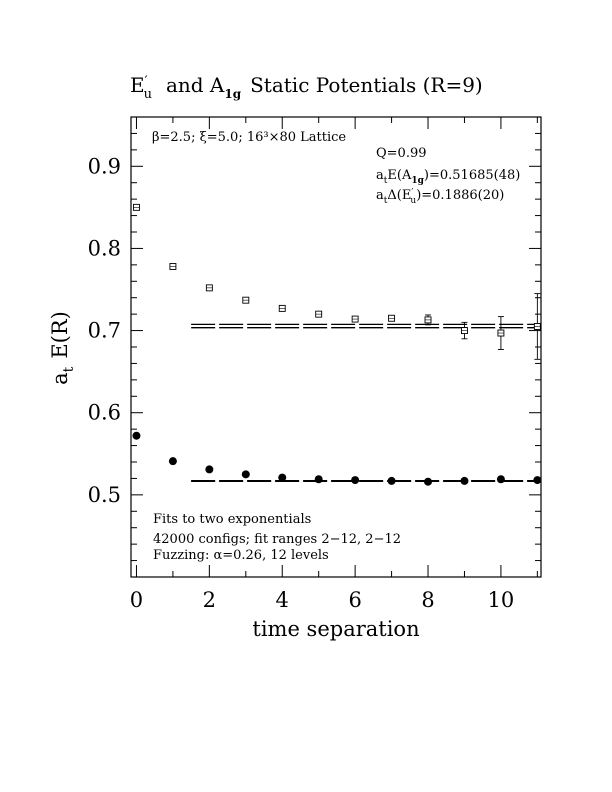  Describe the element at coordinates (209, 600) in the screenshot. I see `x-tick-label: 2` at that location.